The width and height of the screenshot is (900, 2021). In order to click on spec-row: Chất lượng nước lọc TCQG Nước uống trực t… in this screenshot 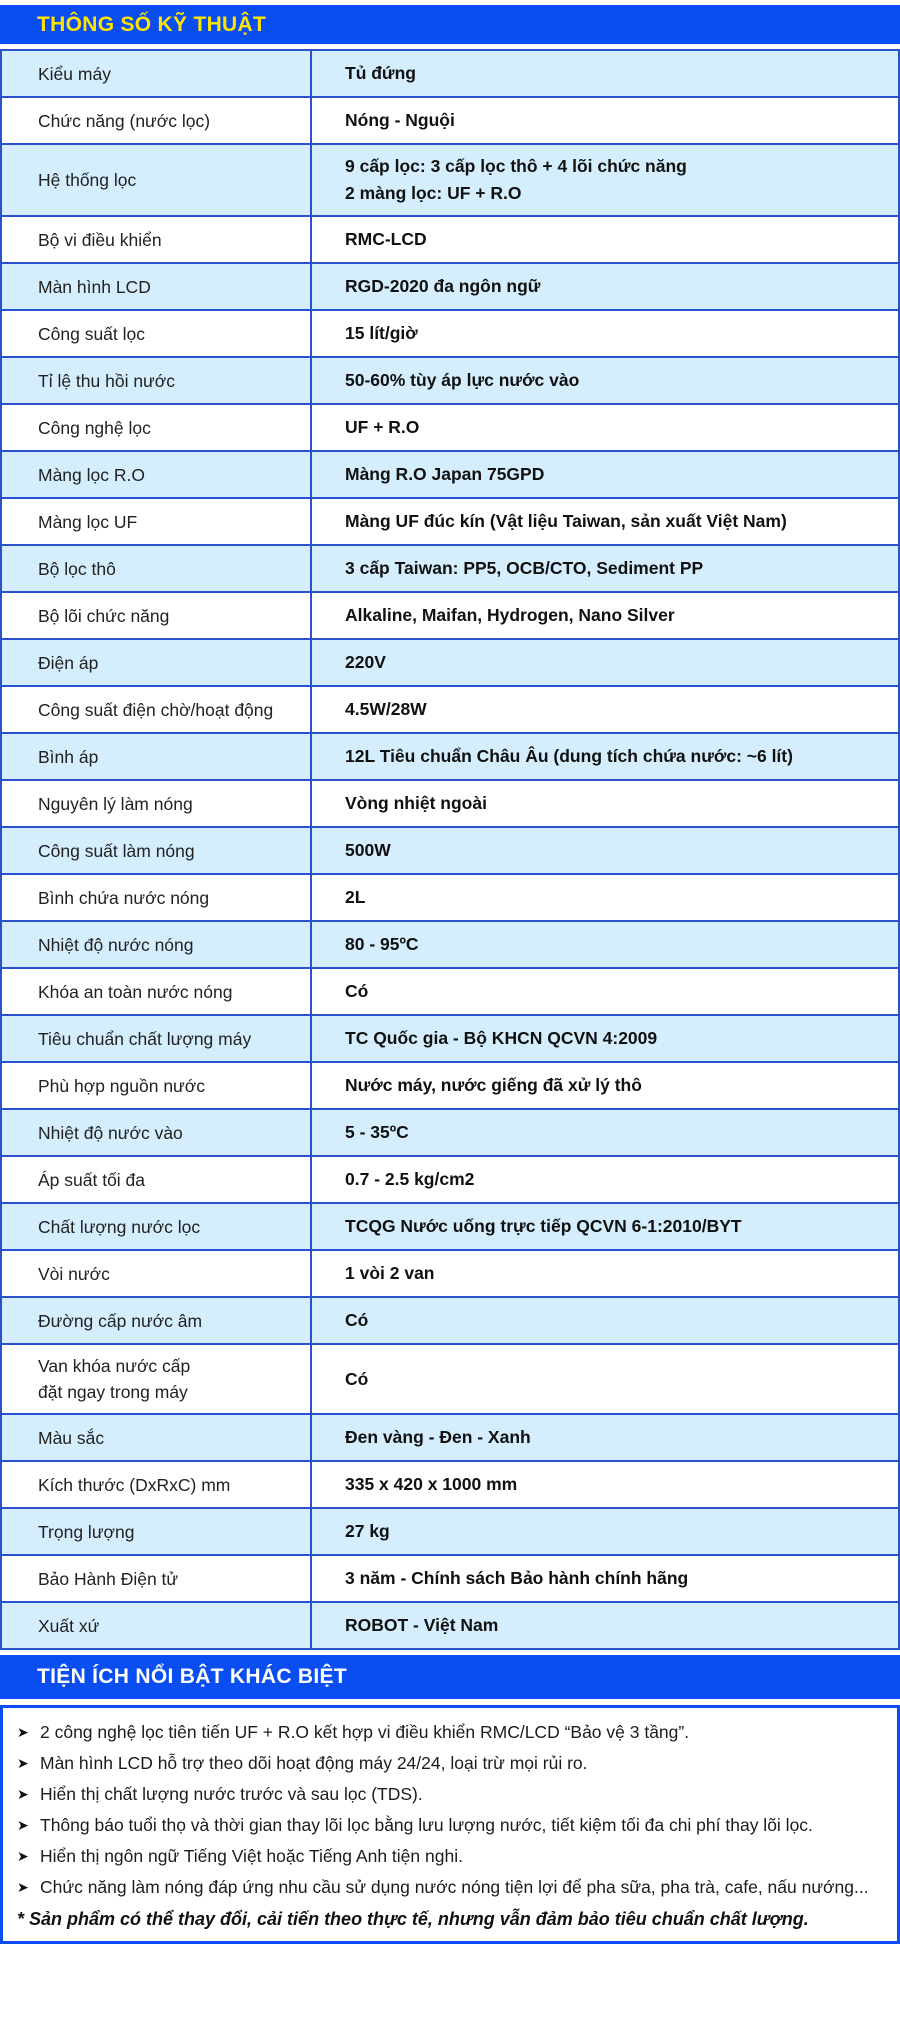, I will do `click(450, 1226)`.